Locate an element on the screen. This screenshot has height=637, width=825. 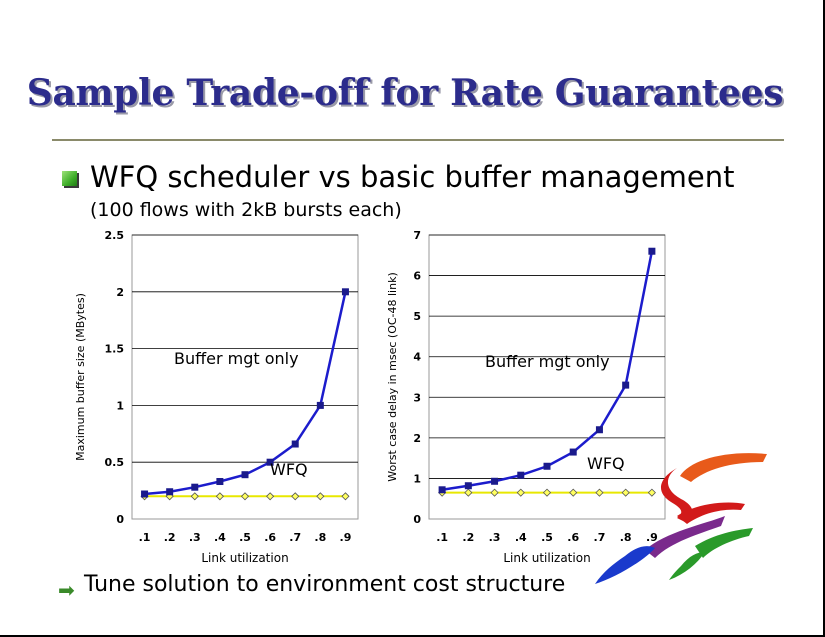
company-logo is located at coordinates (681, 518).